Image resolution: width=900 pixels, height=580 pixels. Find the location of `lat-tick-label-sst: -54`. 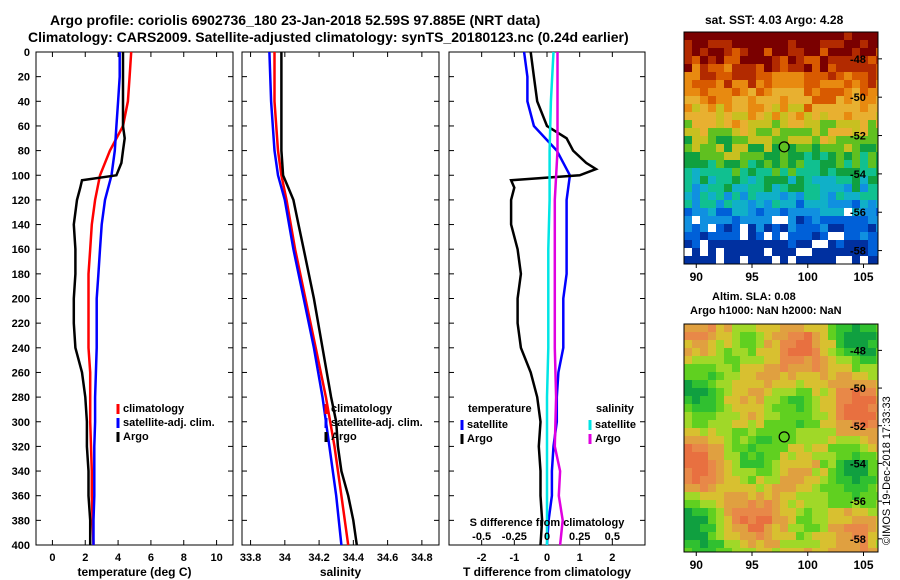

lat-tick-label-sst: -54 is located at coordinates (858, 175).